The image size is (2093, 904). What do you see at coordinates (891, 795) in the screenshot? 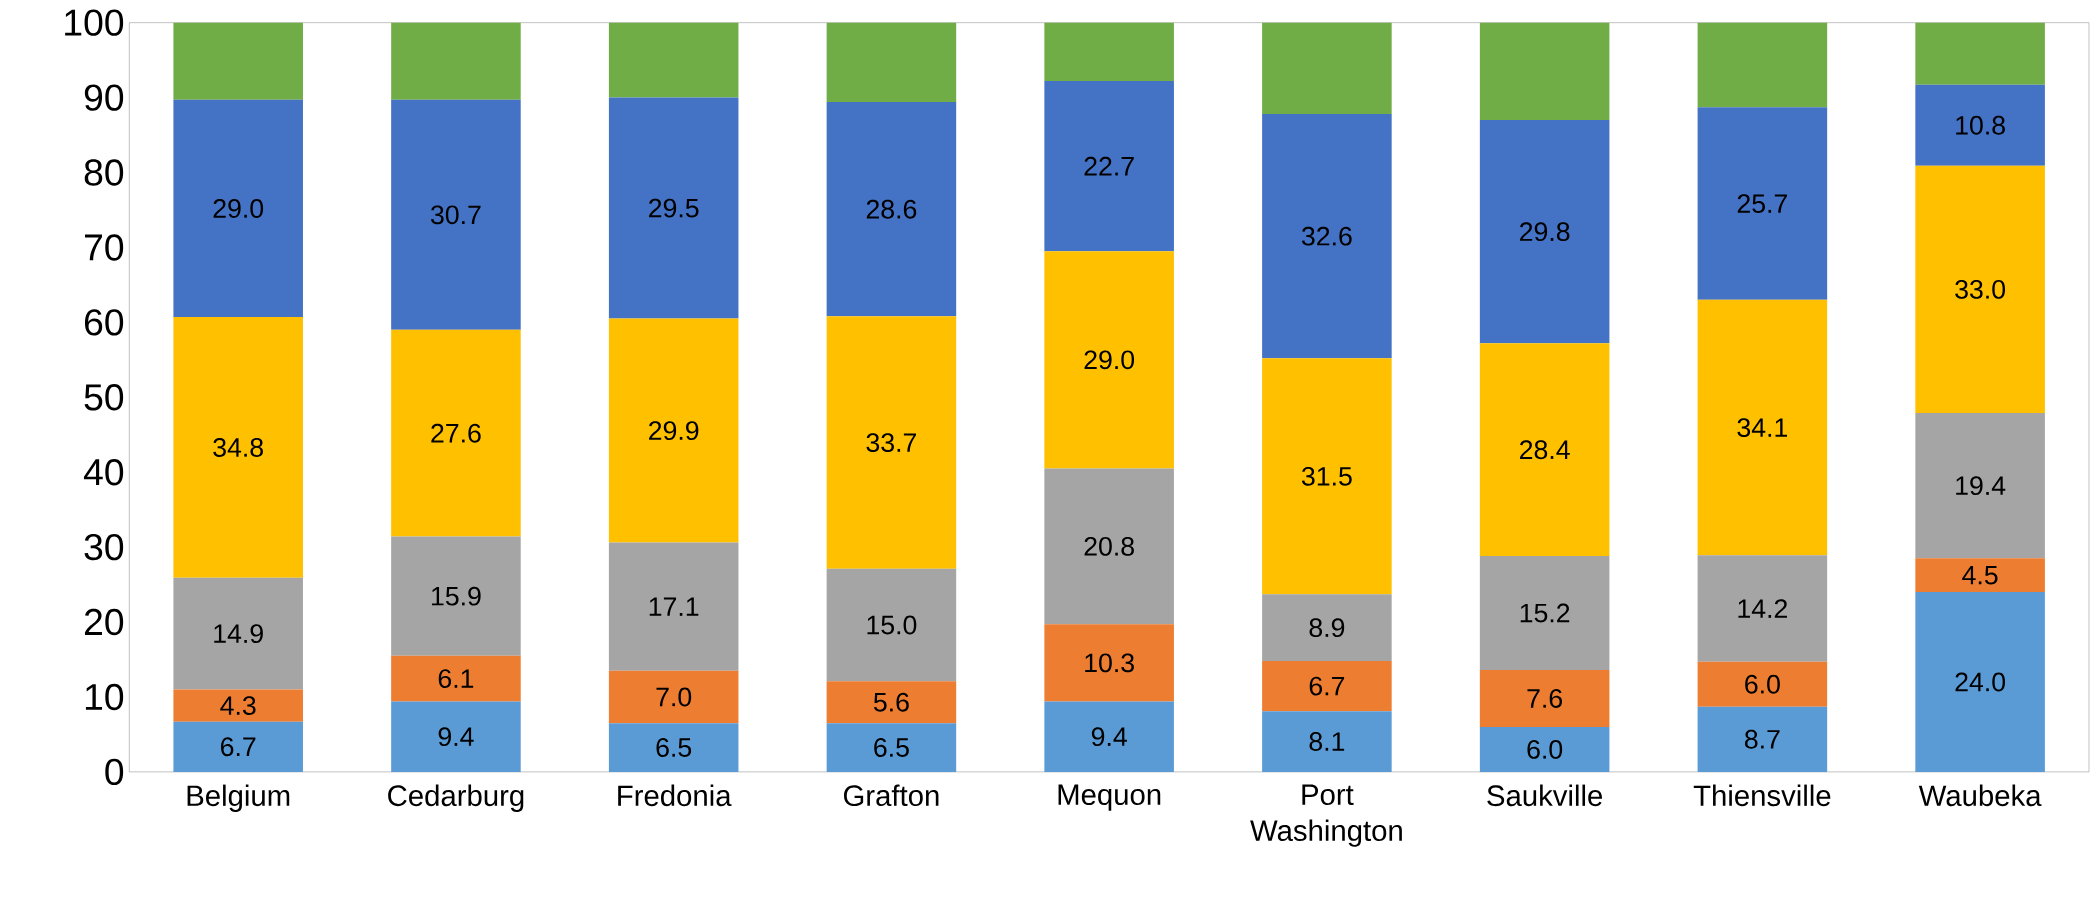
I see `x-tick-label: Grafton` at bounding box center [891, 795].